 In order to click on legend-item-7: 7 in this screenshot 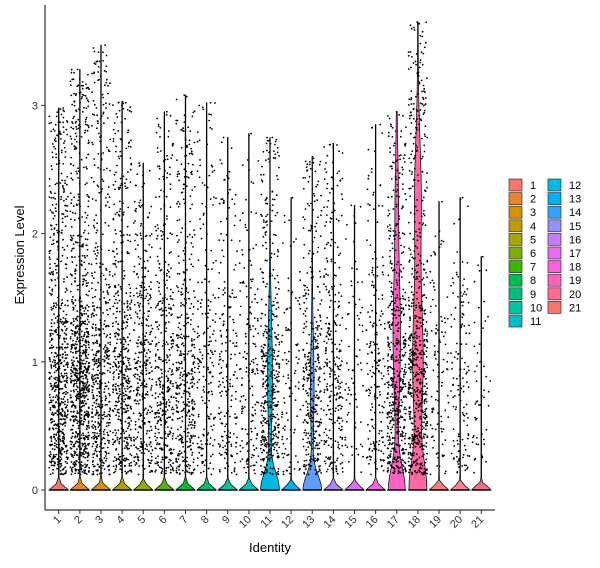, I will do `click(522, 267)`.